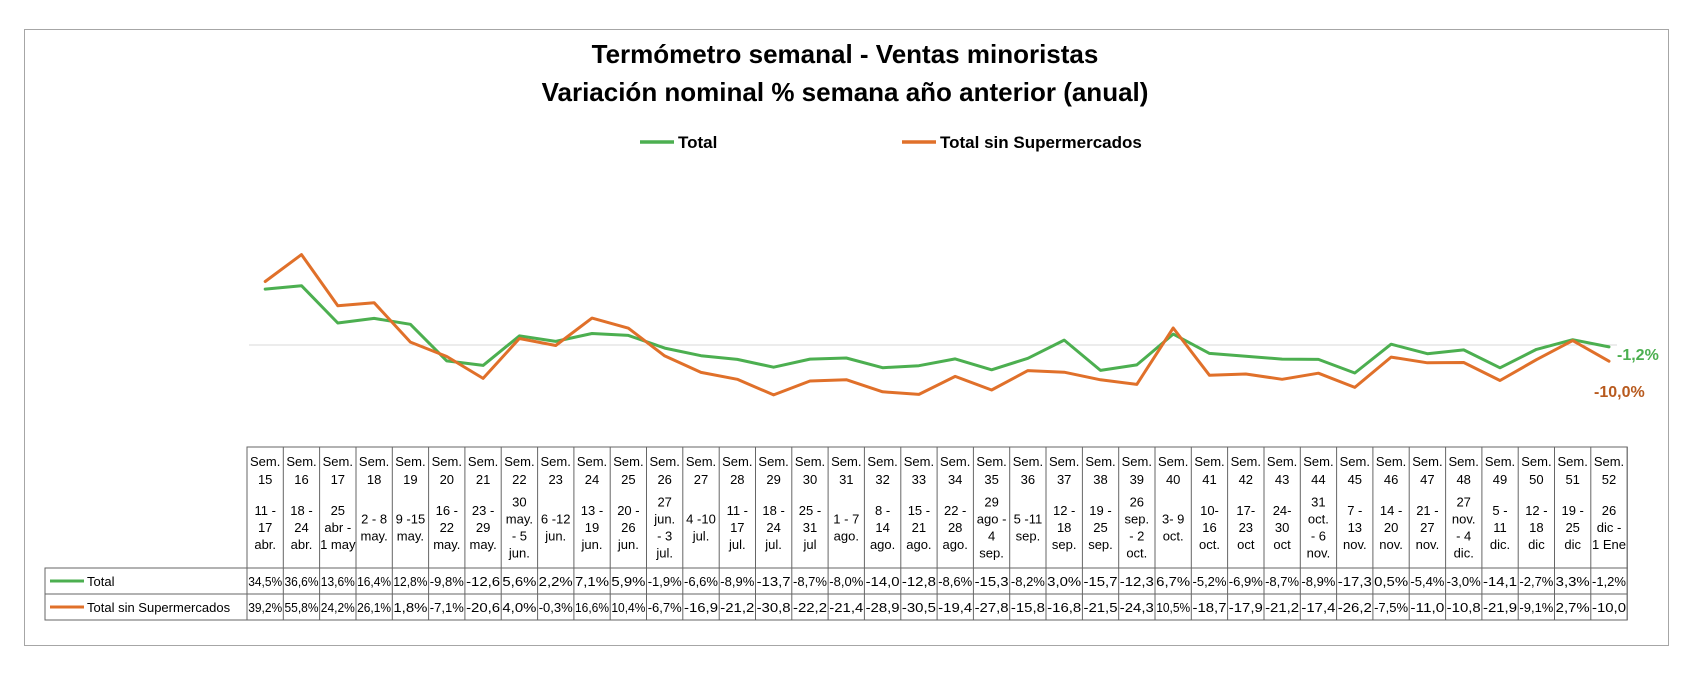 This screenshot has height=690, width=1694. I want to click on week-header-7: Sem. 21, so click(483, 470).